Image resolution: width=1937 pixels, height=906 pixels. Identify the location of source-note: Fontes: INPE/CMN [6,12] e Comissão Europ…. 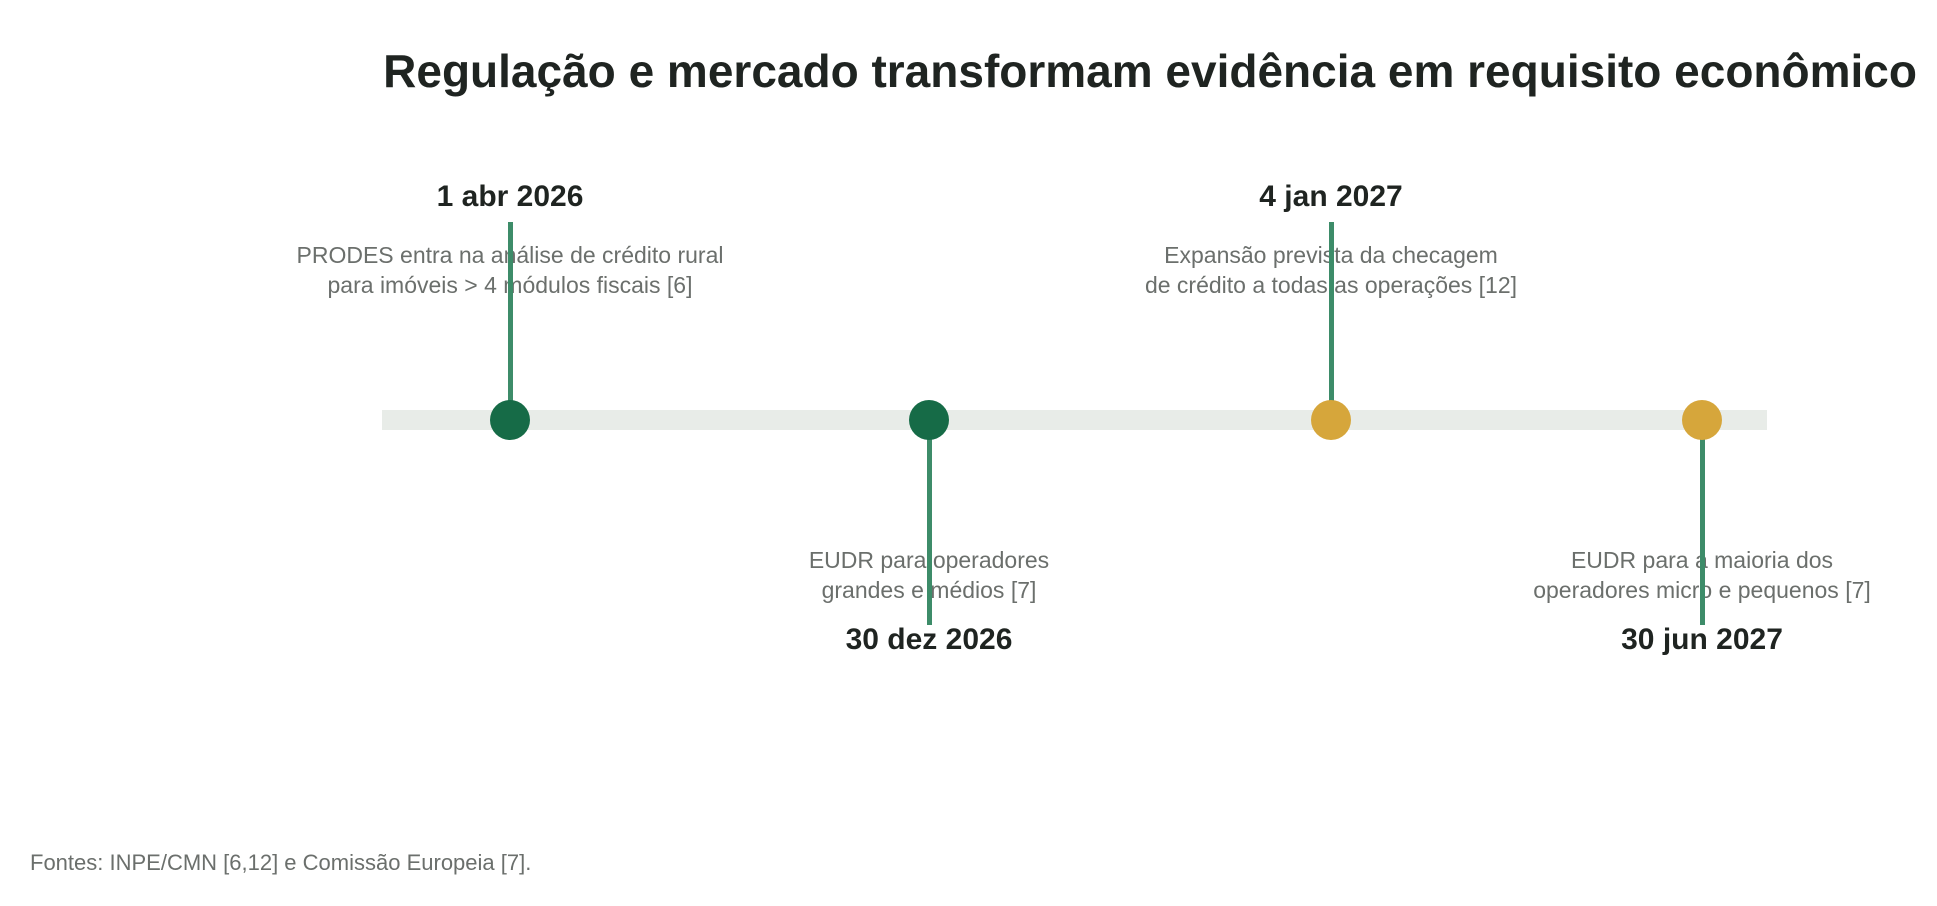
(281, 862).